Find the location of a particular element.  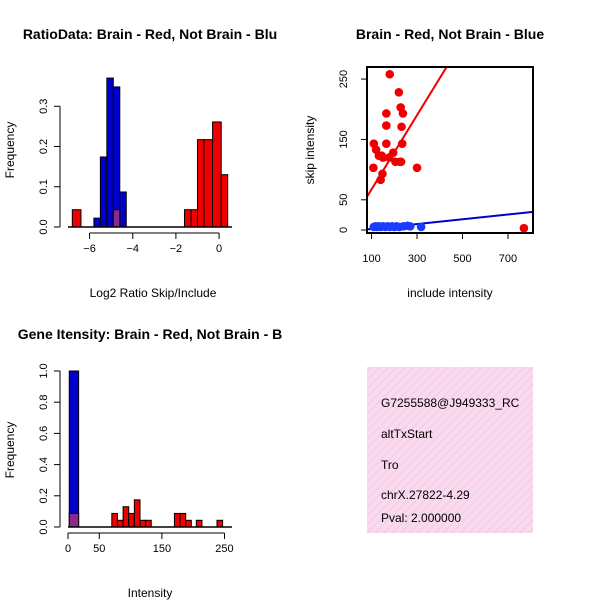

scatter-y-tick-label: 150 is located at coordinates (344, 139).